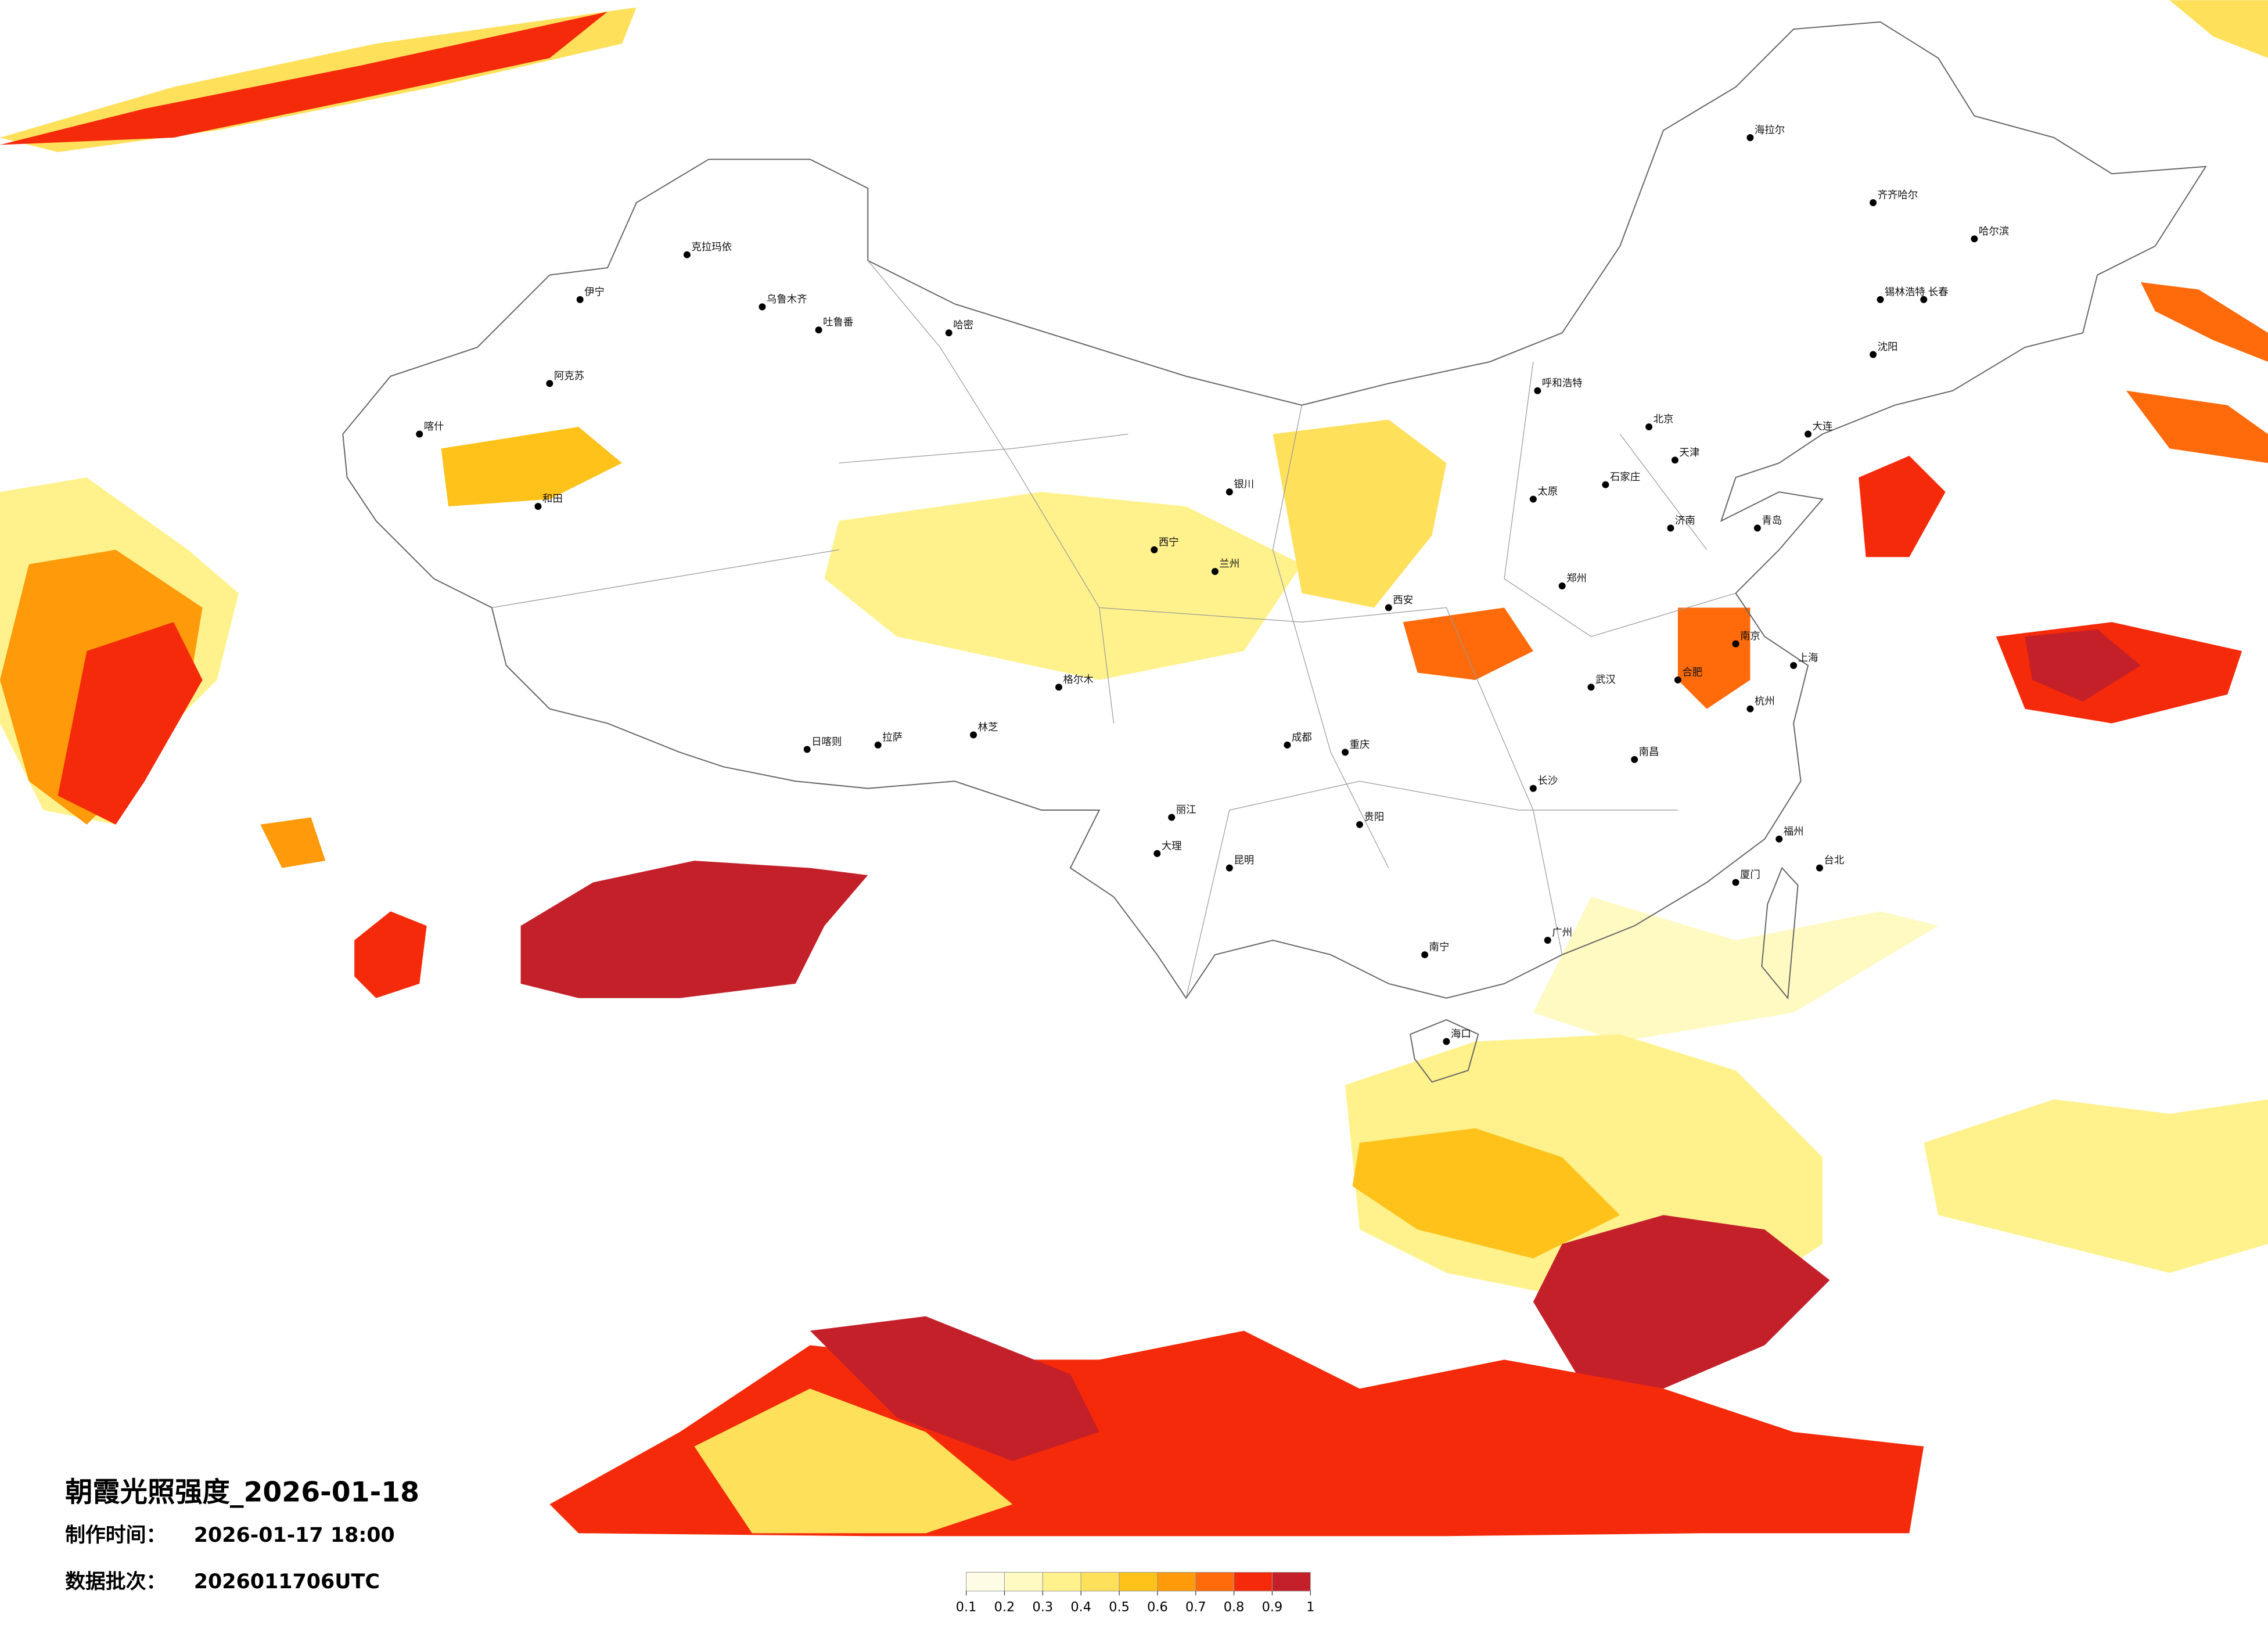 This screenshot has height=1626, width=2268. I want to click on city-label: 西安, so click(1403, 600).